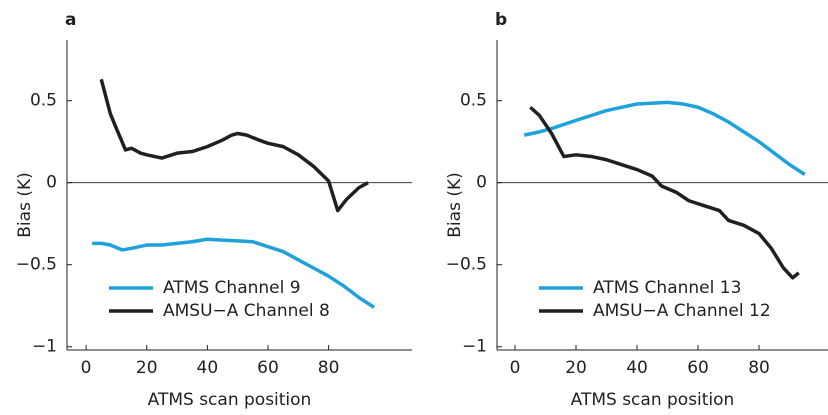  What do you see at coordinates (501, 20) in the screenshot?
I see `panel-label: b` at bounding box center [501, 20].